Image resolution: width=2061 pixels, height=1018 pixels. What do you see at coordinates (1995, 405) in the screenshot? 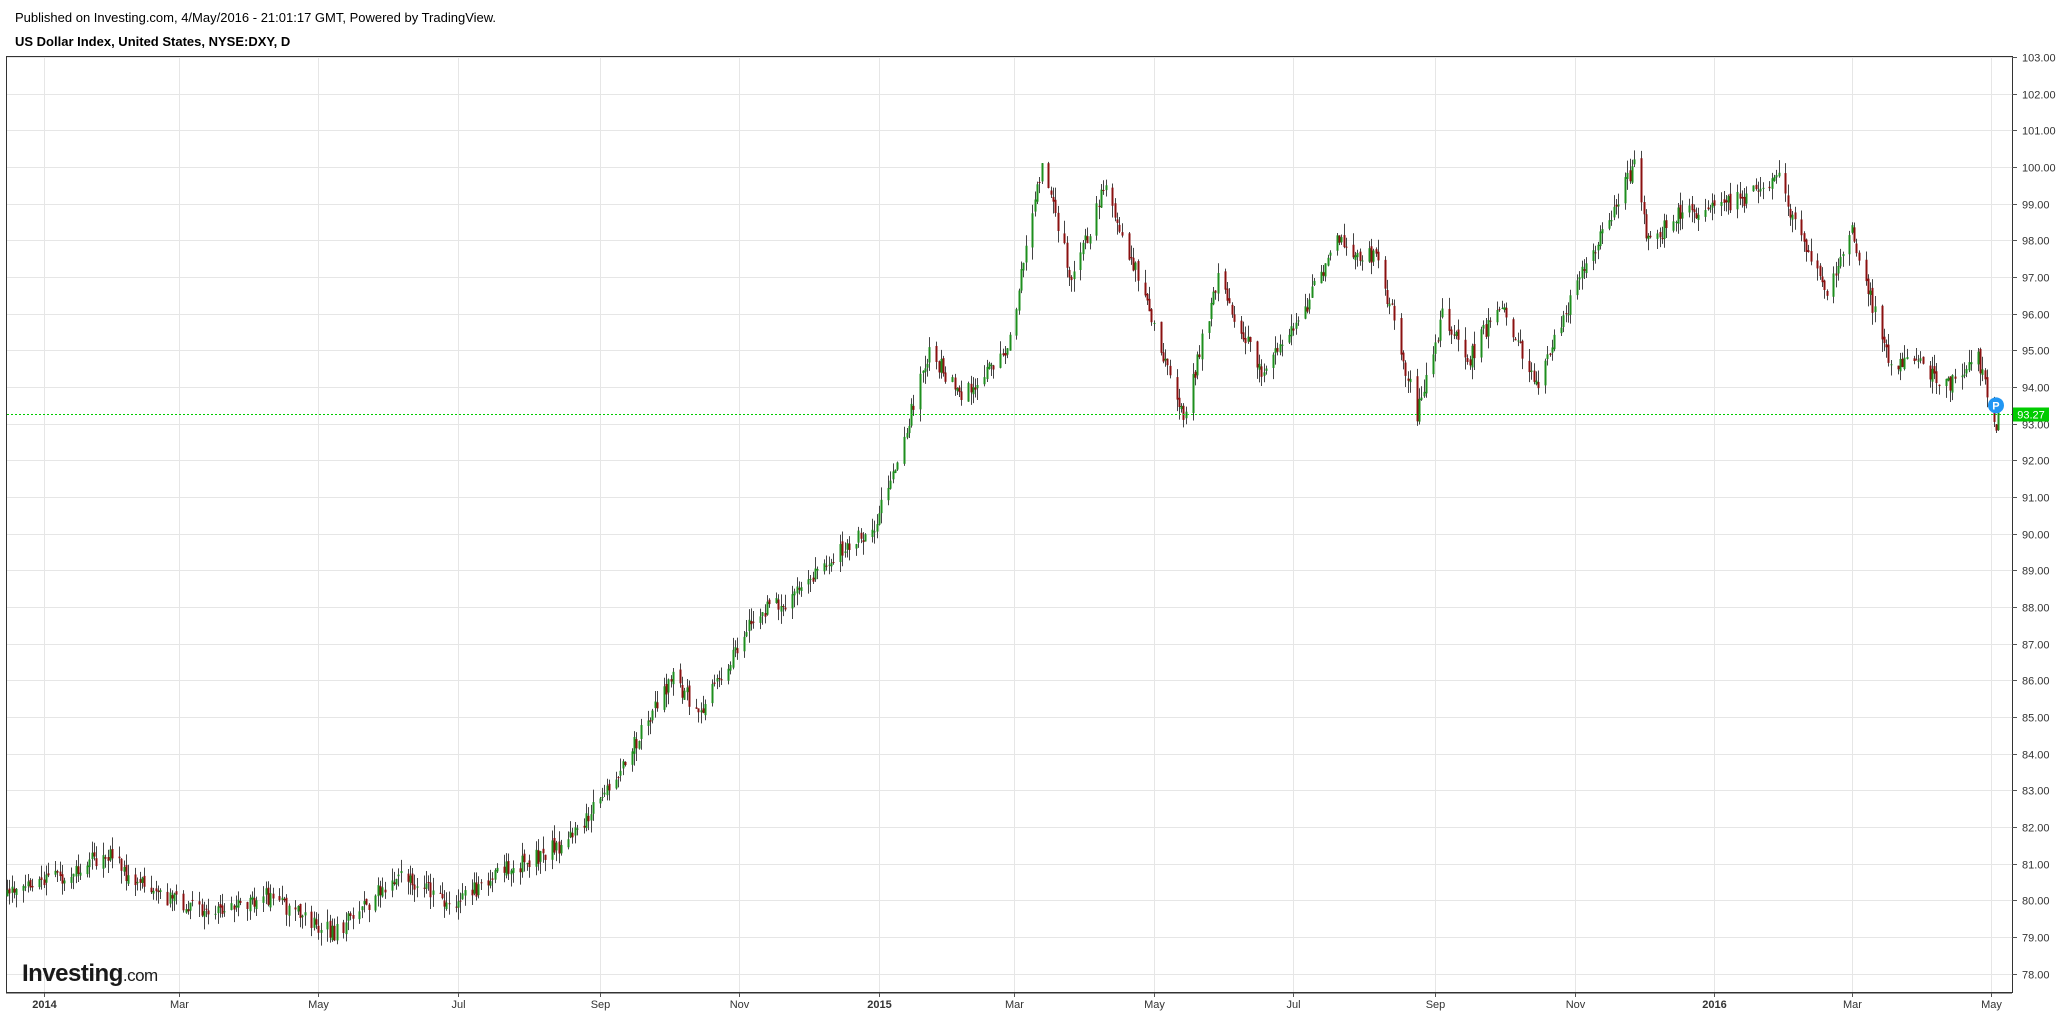
I see `event-marker-icon` at bounding box center [1995, 405].